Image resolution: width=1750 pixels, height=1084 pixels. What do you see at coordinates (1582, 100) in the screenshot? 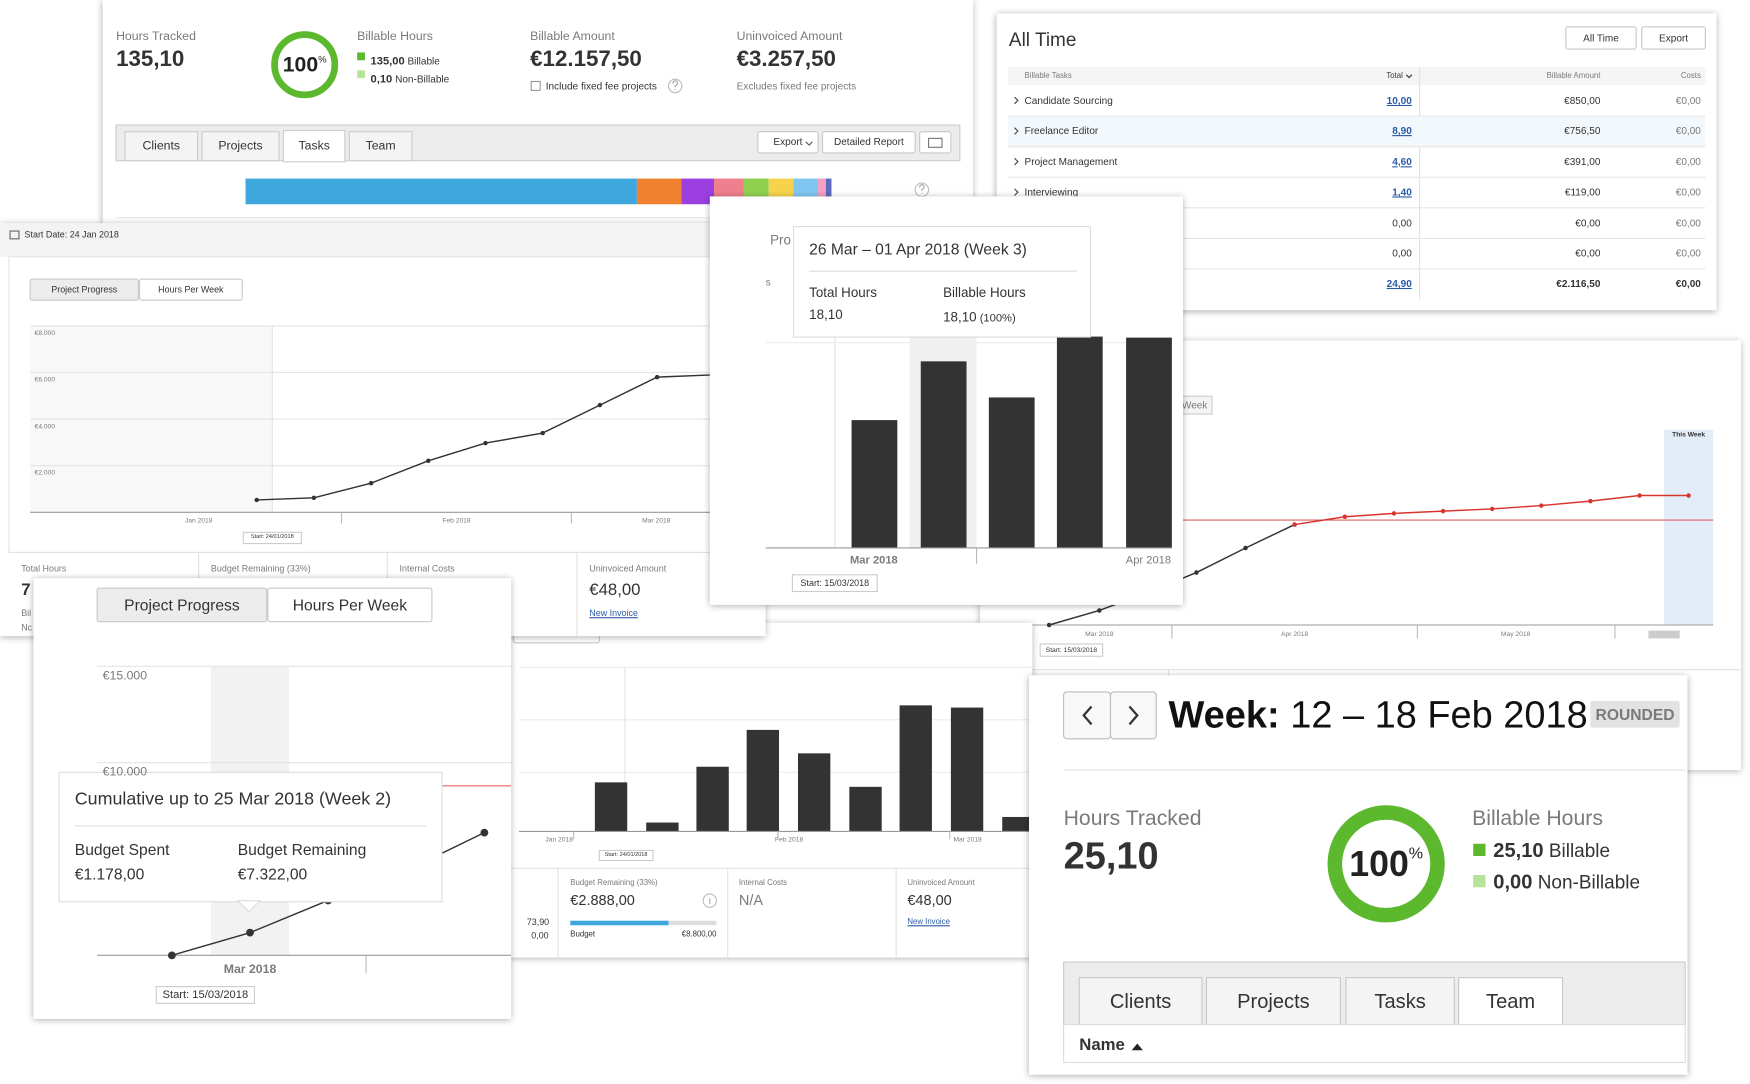
I see `task-amount: €850,00` at bounding box center [1582, 100].